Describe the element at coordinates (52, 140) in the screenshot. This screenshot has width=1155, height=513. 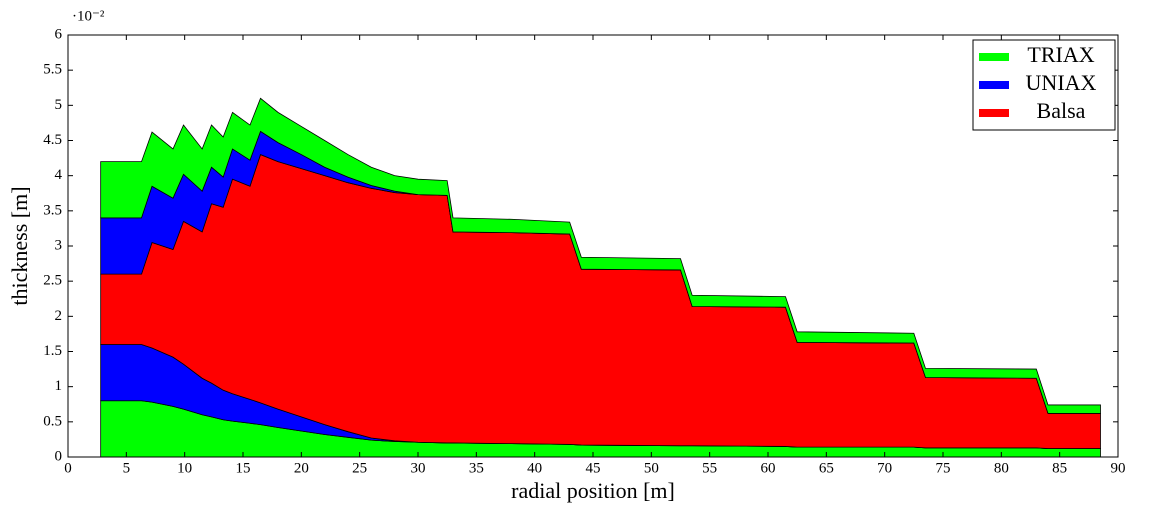
I see `y-tick-label: 4.5` at that location.